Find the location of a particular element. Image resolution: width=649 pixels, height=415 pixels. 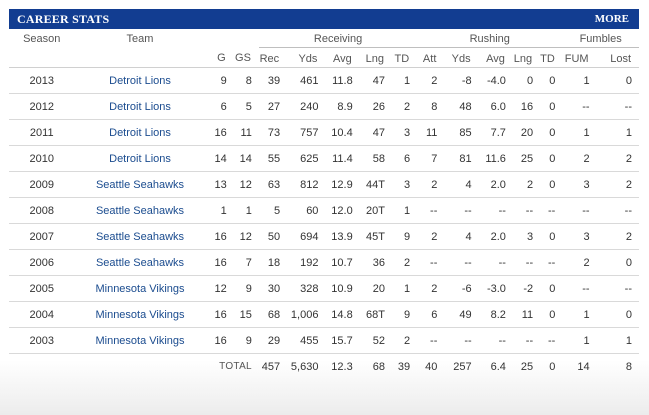

col-rec-yds-header: Yds is located at coordinates (308, 58).